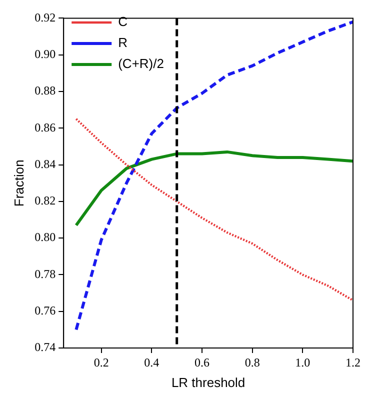  I want to click on y-tick-label: 0.86, so click(45, 127).